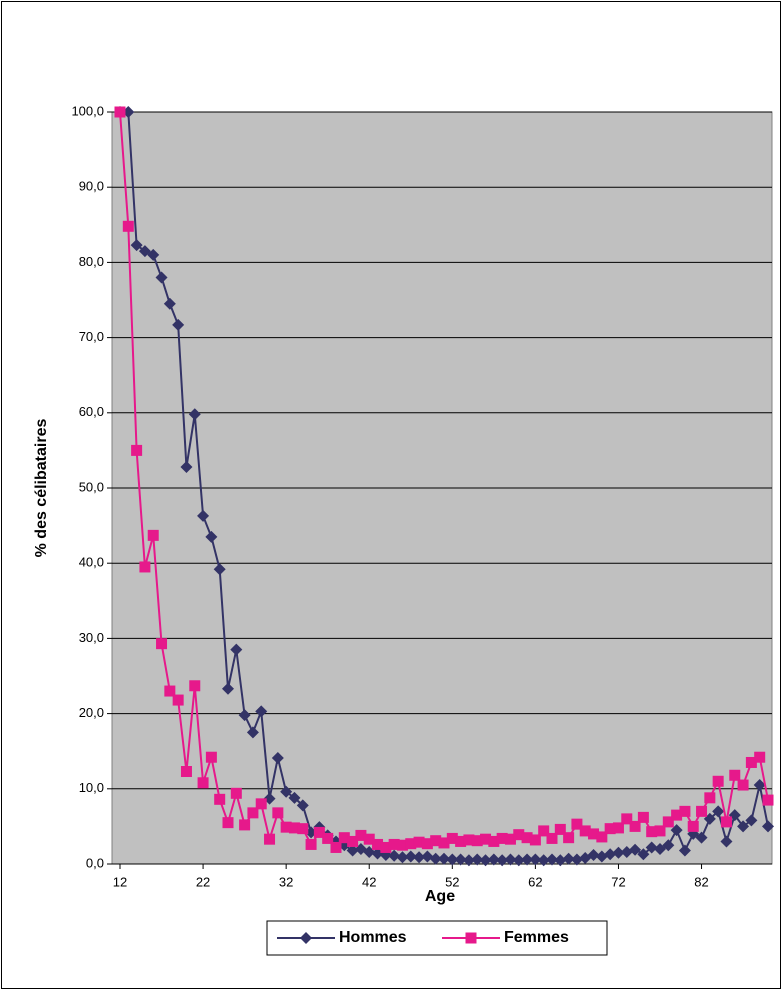  Describe the element at coordinates (91, 486) in the screenshot. I see `y-tick-label: 50,0` at that location.